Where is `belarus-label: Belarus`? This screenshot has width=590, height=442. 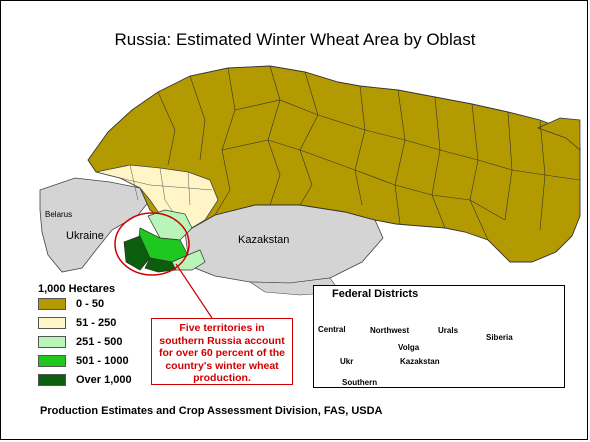
belarus-label: Belarus is located at coordinates (59, 214).